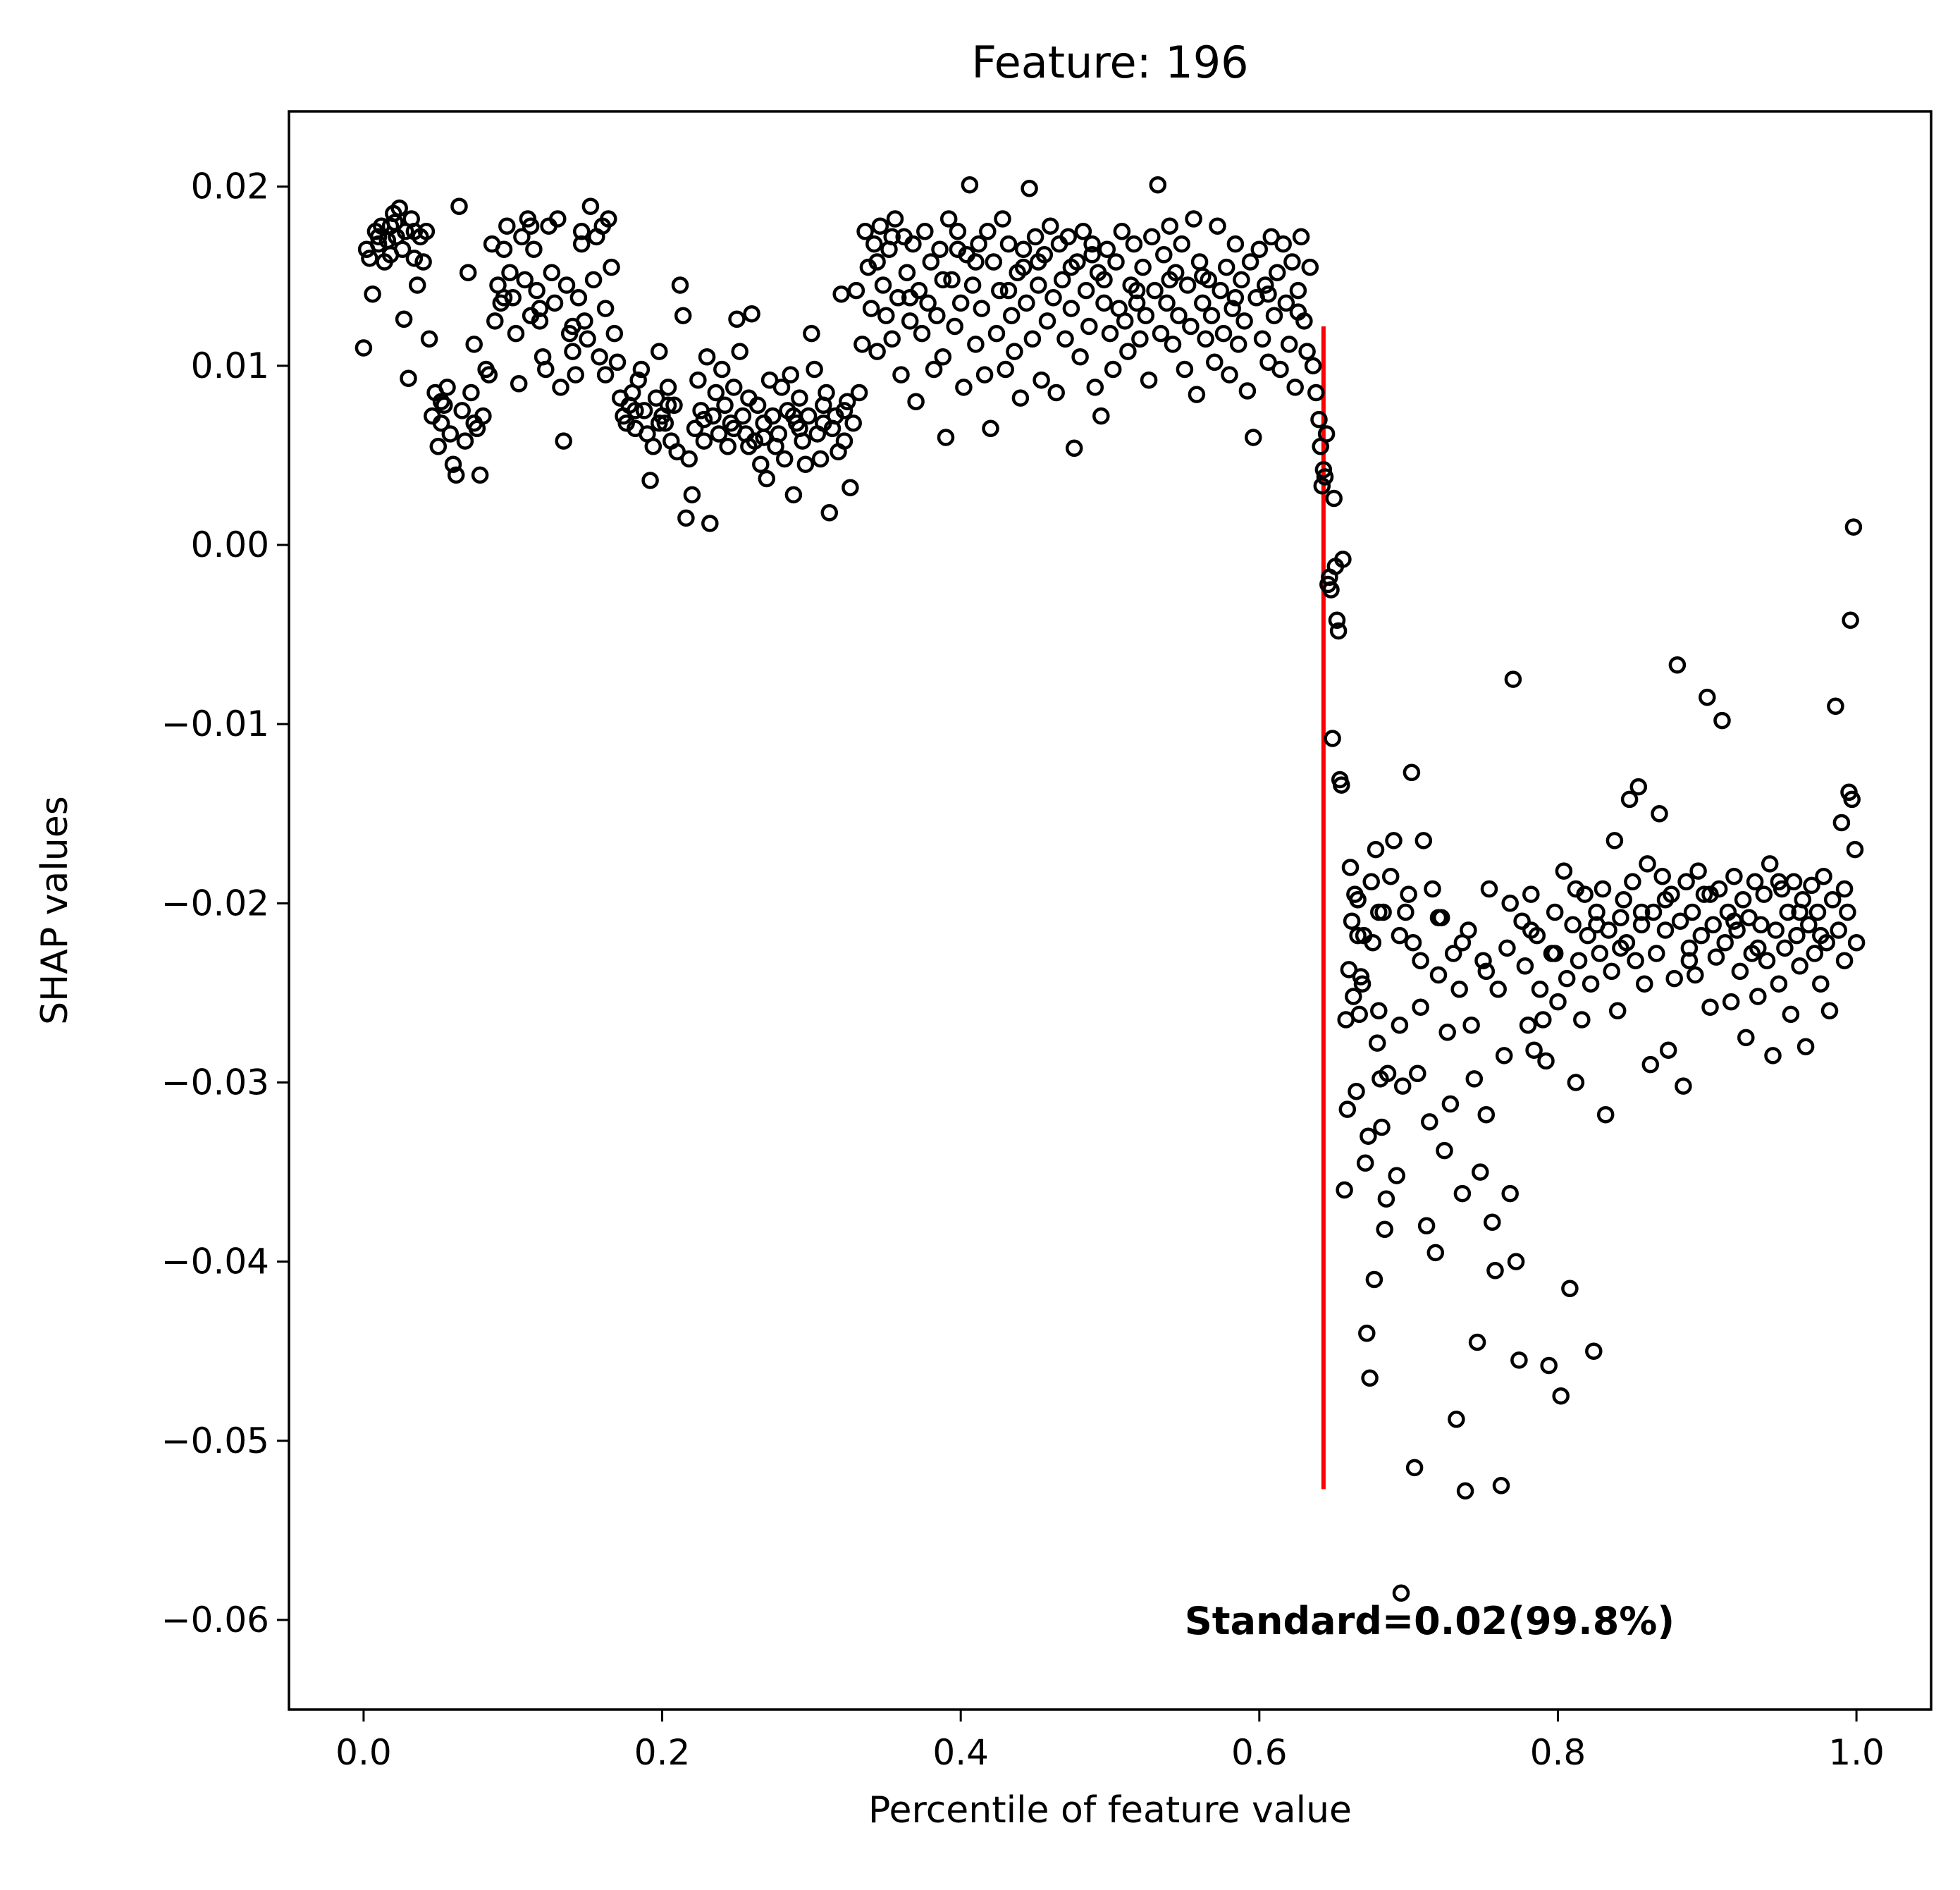 This screenshot has width=1960, height=1890. Describe the element at coordinates (215, 1082) in the screenshot. I see `y-tick-label: −0.03` at that location.